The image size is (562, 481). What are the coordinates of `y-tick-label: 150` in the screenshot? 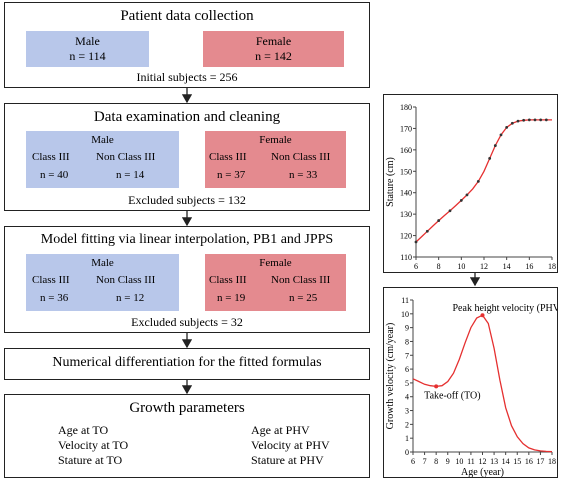 It's located at (406, 171).